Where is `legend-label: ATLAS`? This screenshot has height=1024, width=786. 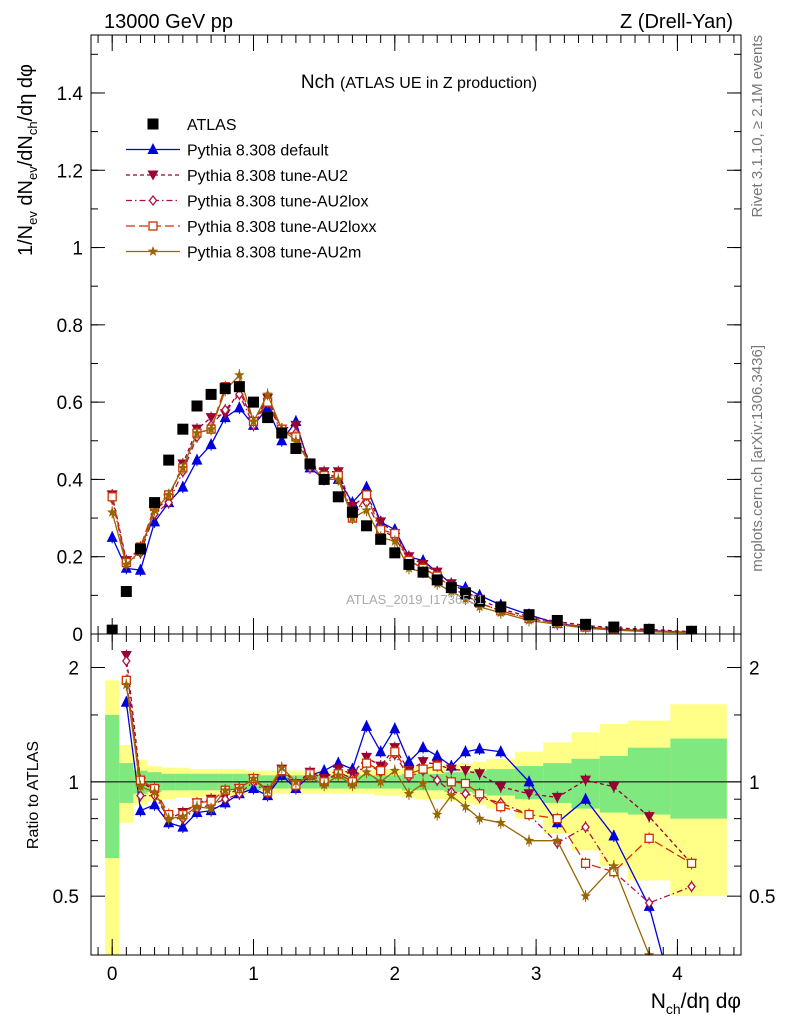 legend-label: ATLAS is located at coordinates (212, 125).